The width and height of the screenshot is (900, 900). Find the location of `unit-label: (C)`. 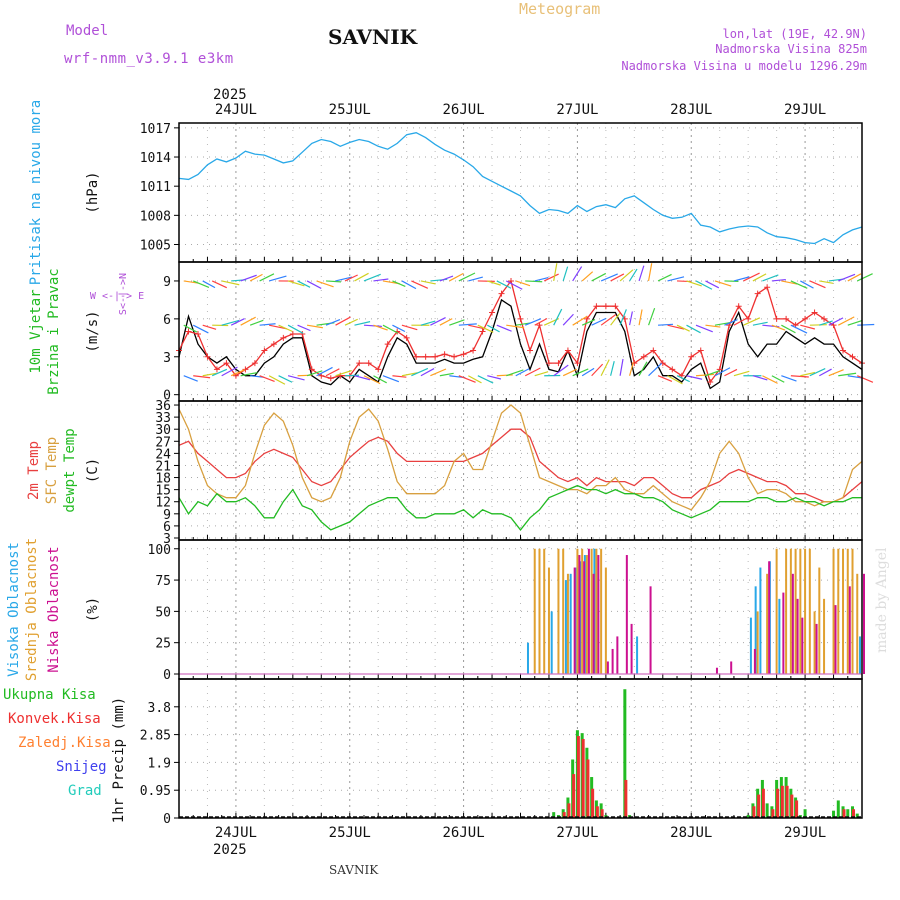

unit-label: (C) is located at coordinates (93, 470).